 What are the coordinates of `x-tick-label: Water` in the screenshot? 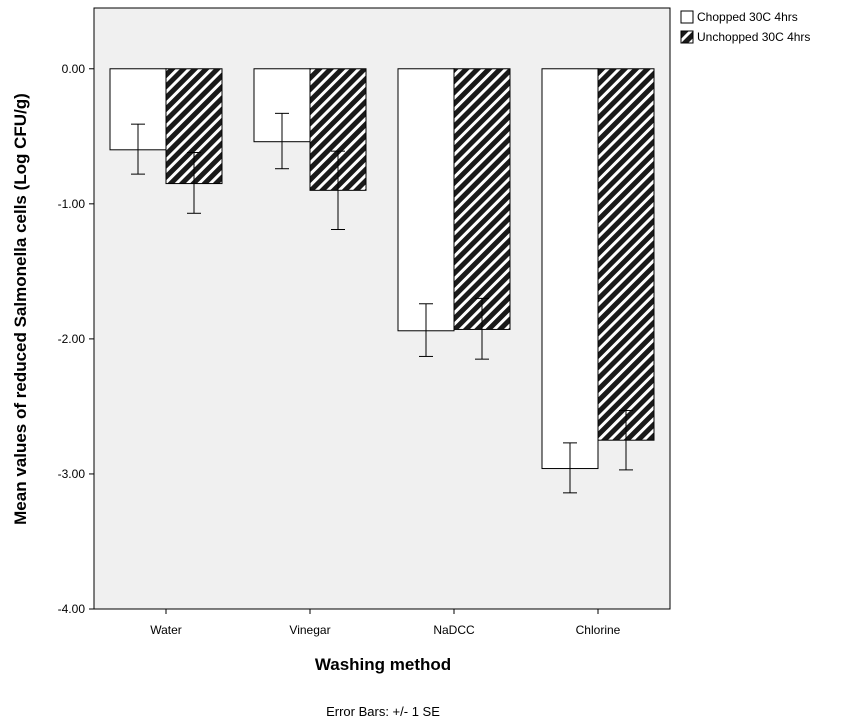 It's located at (166, 630).